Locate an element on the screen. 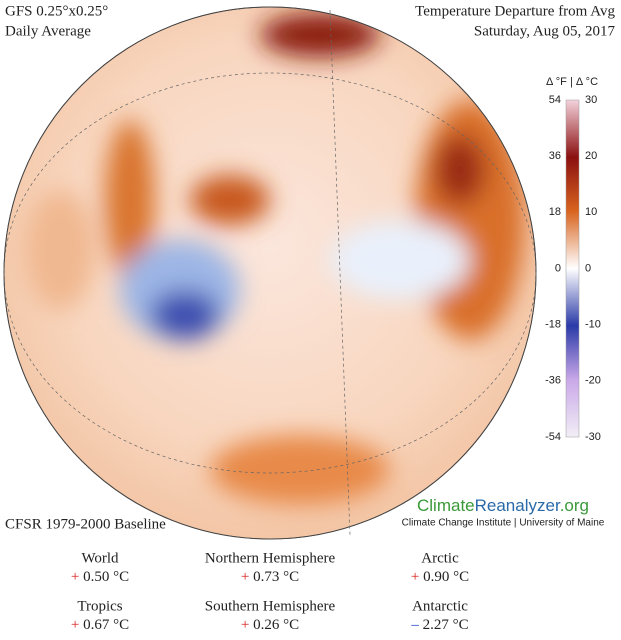 This screenshot has height=640, width=621. region-anomaly: – 2.27 °C is located at coordinates (439, 625).